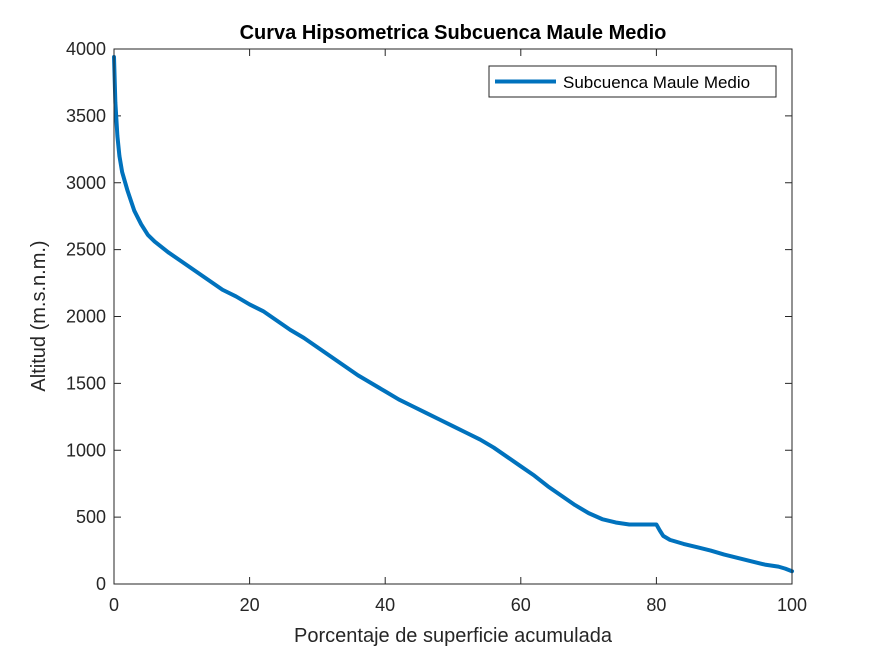  Describe the element at coordinates (250, 605) in the screenshot. I see `x-tick-label: 20` at that location.